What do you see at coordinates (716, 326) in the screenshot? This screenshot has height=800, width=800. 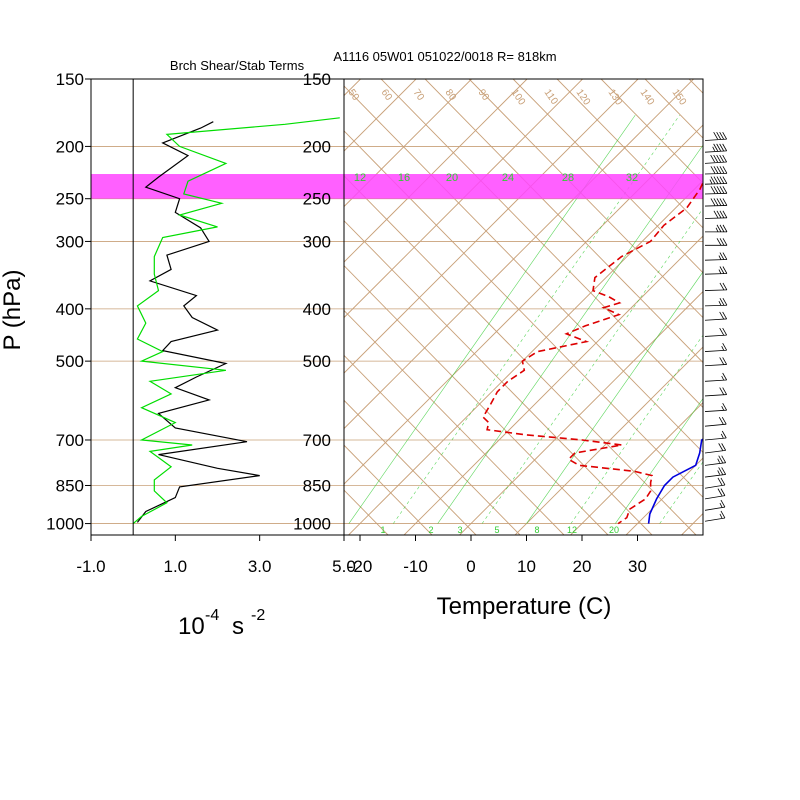 I see `wind-barbs` at bounding box center [716, 326].